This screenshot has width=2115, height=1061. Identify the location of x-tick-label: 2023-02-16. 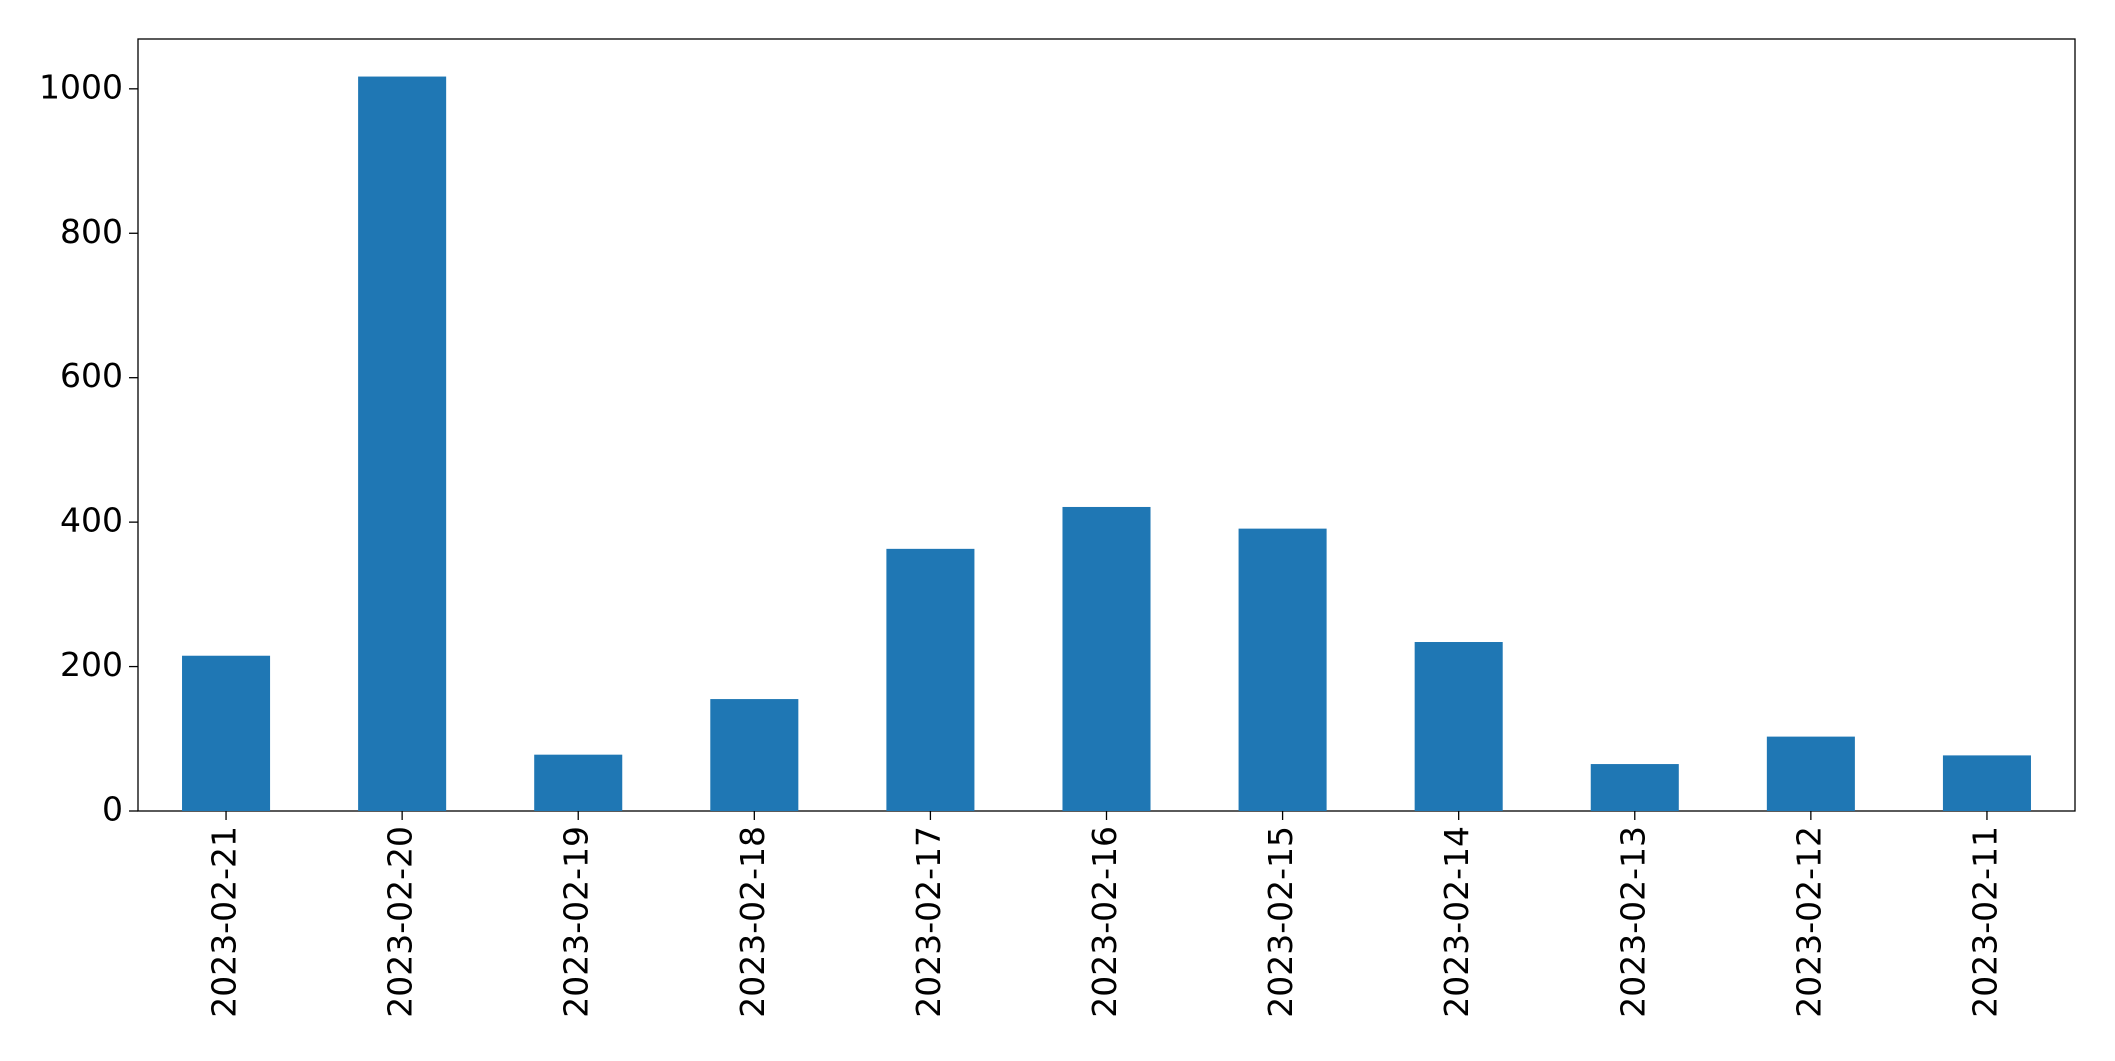
(1104, 922).